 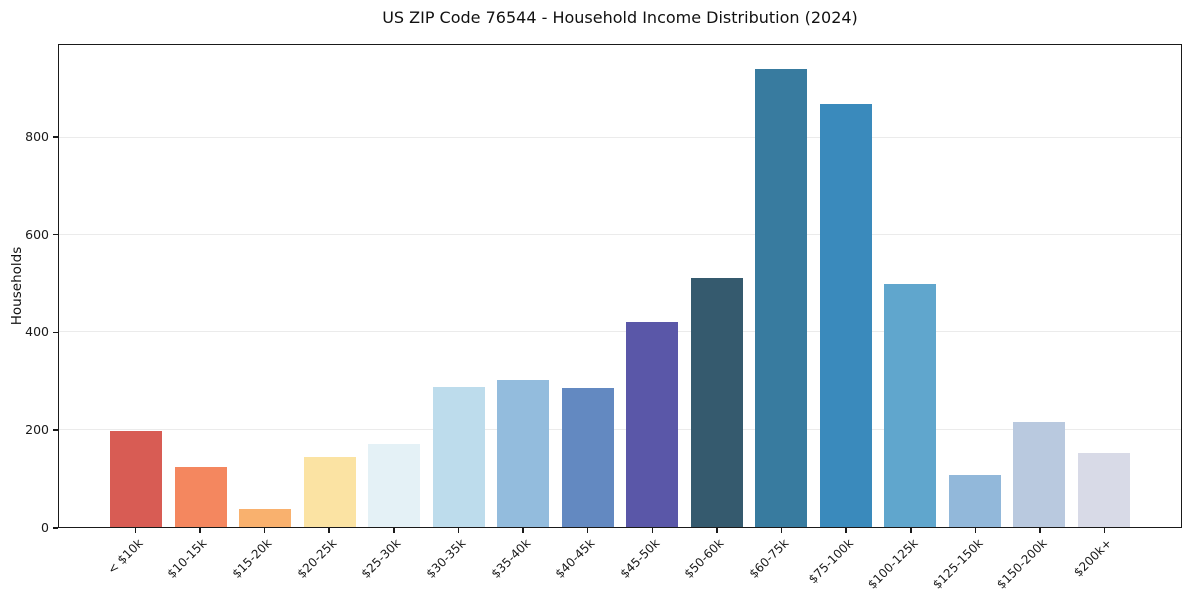 I want to click on y-axis-label: Households, so click(x=17, y=286).